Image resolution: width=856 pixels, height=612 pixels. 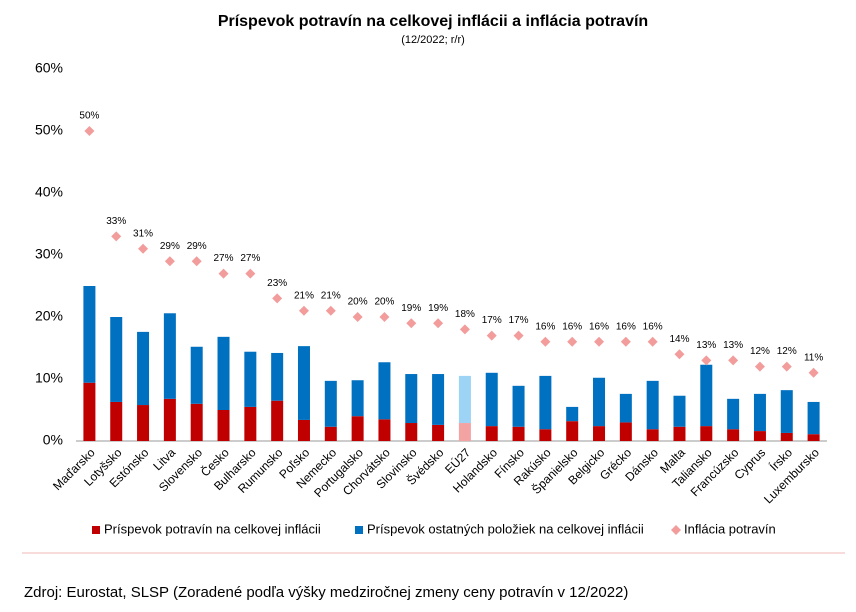 I want to click on data-label: 31%, so click(x=143, y=233).